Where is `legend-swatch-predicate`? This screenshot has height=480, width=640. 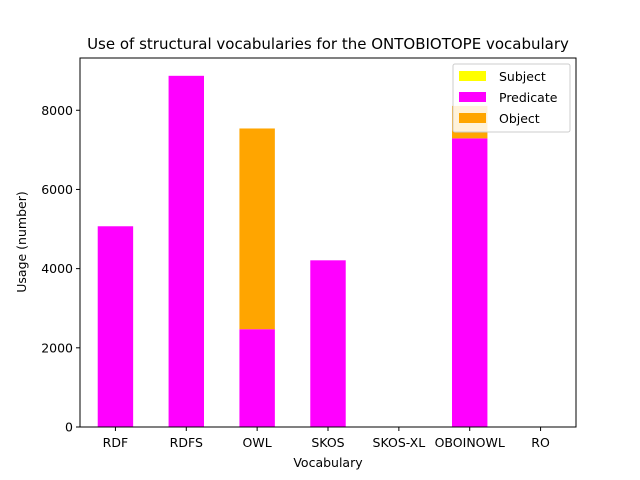 legend-swatch-predicate is located at coordinates (472, 97).